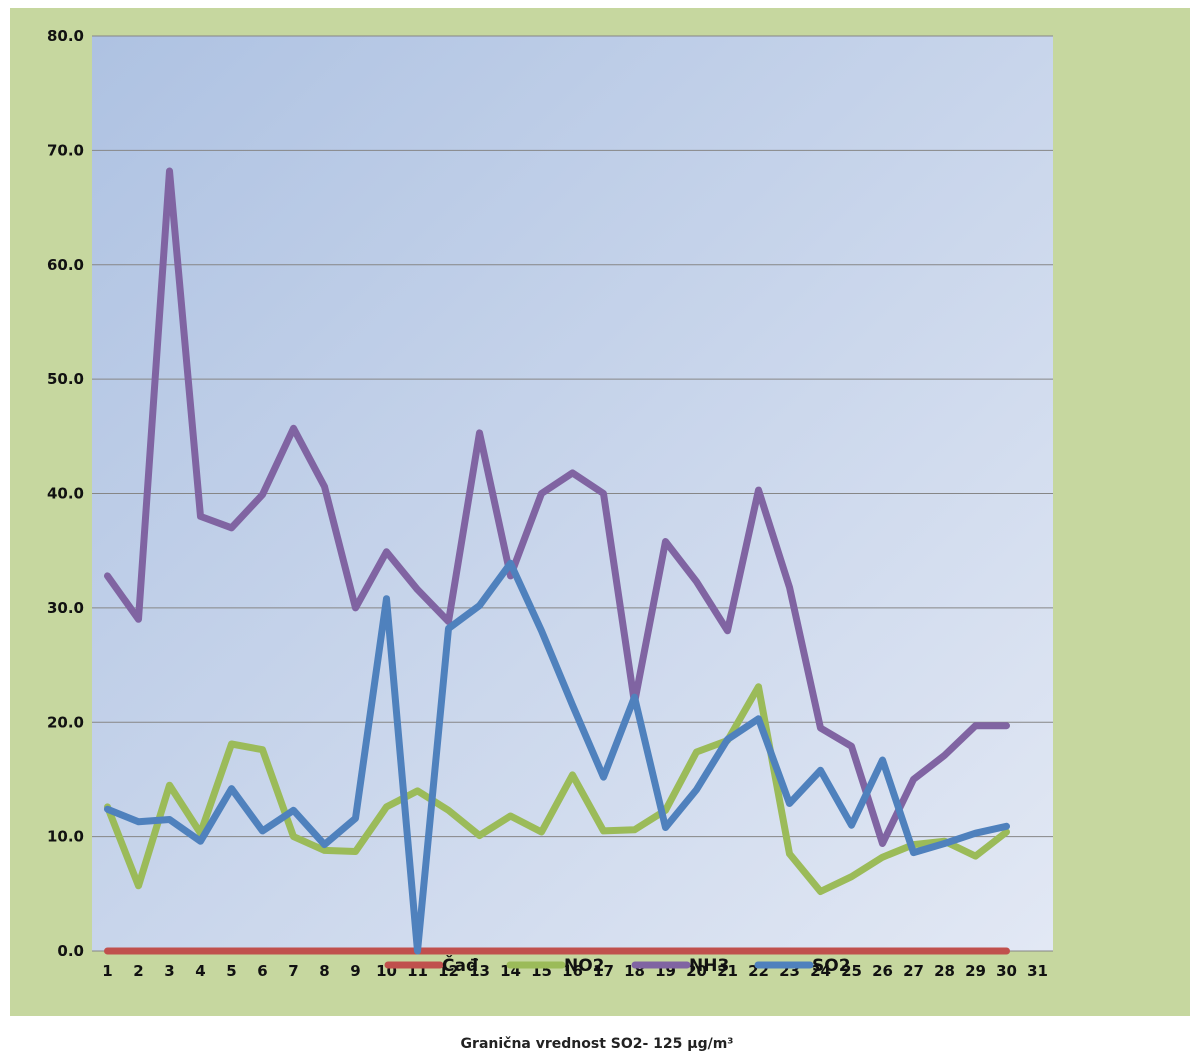 The height and width of the screenshot is (1055, 1194). Describe the element at coordinates (138, 971) in the screenshot. I see `x-tick-label: 2` at that location.